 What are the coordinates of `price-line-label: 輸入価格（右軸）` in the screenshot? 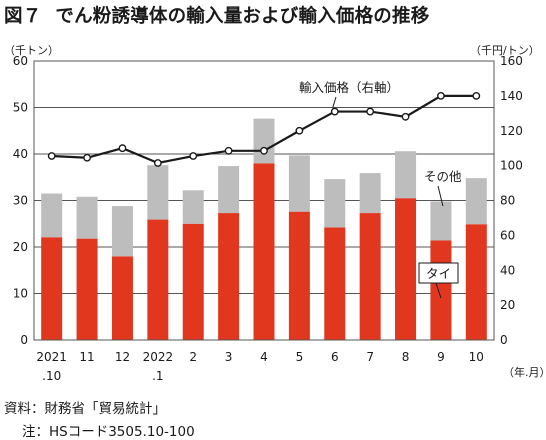 It's located at (349, 87).